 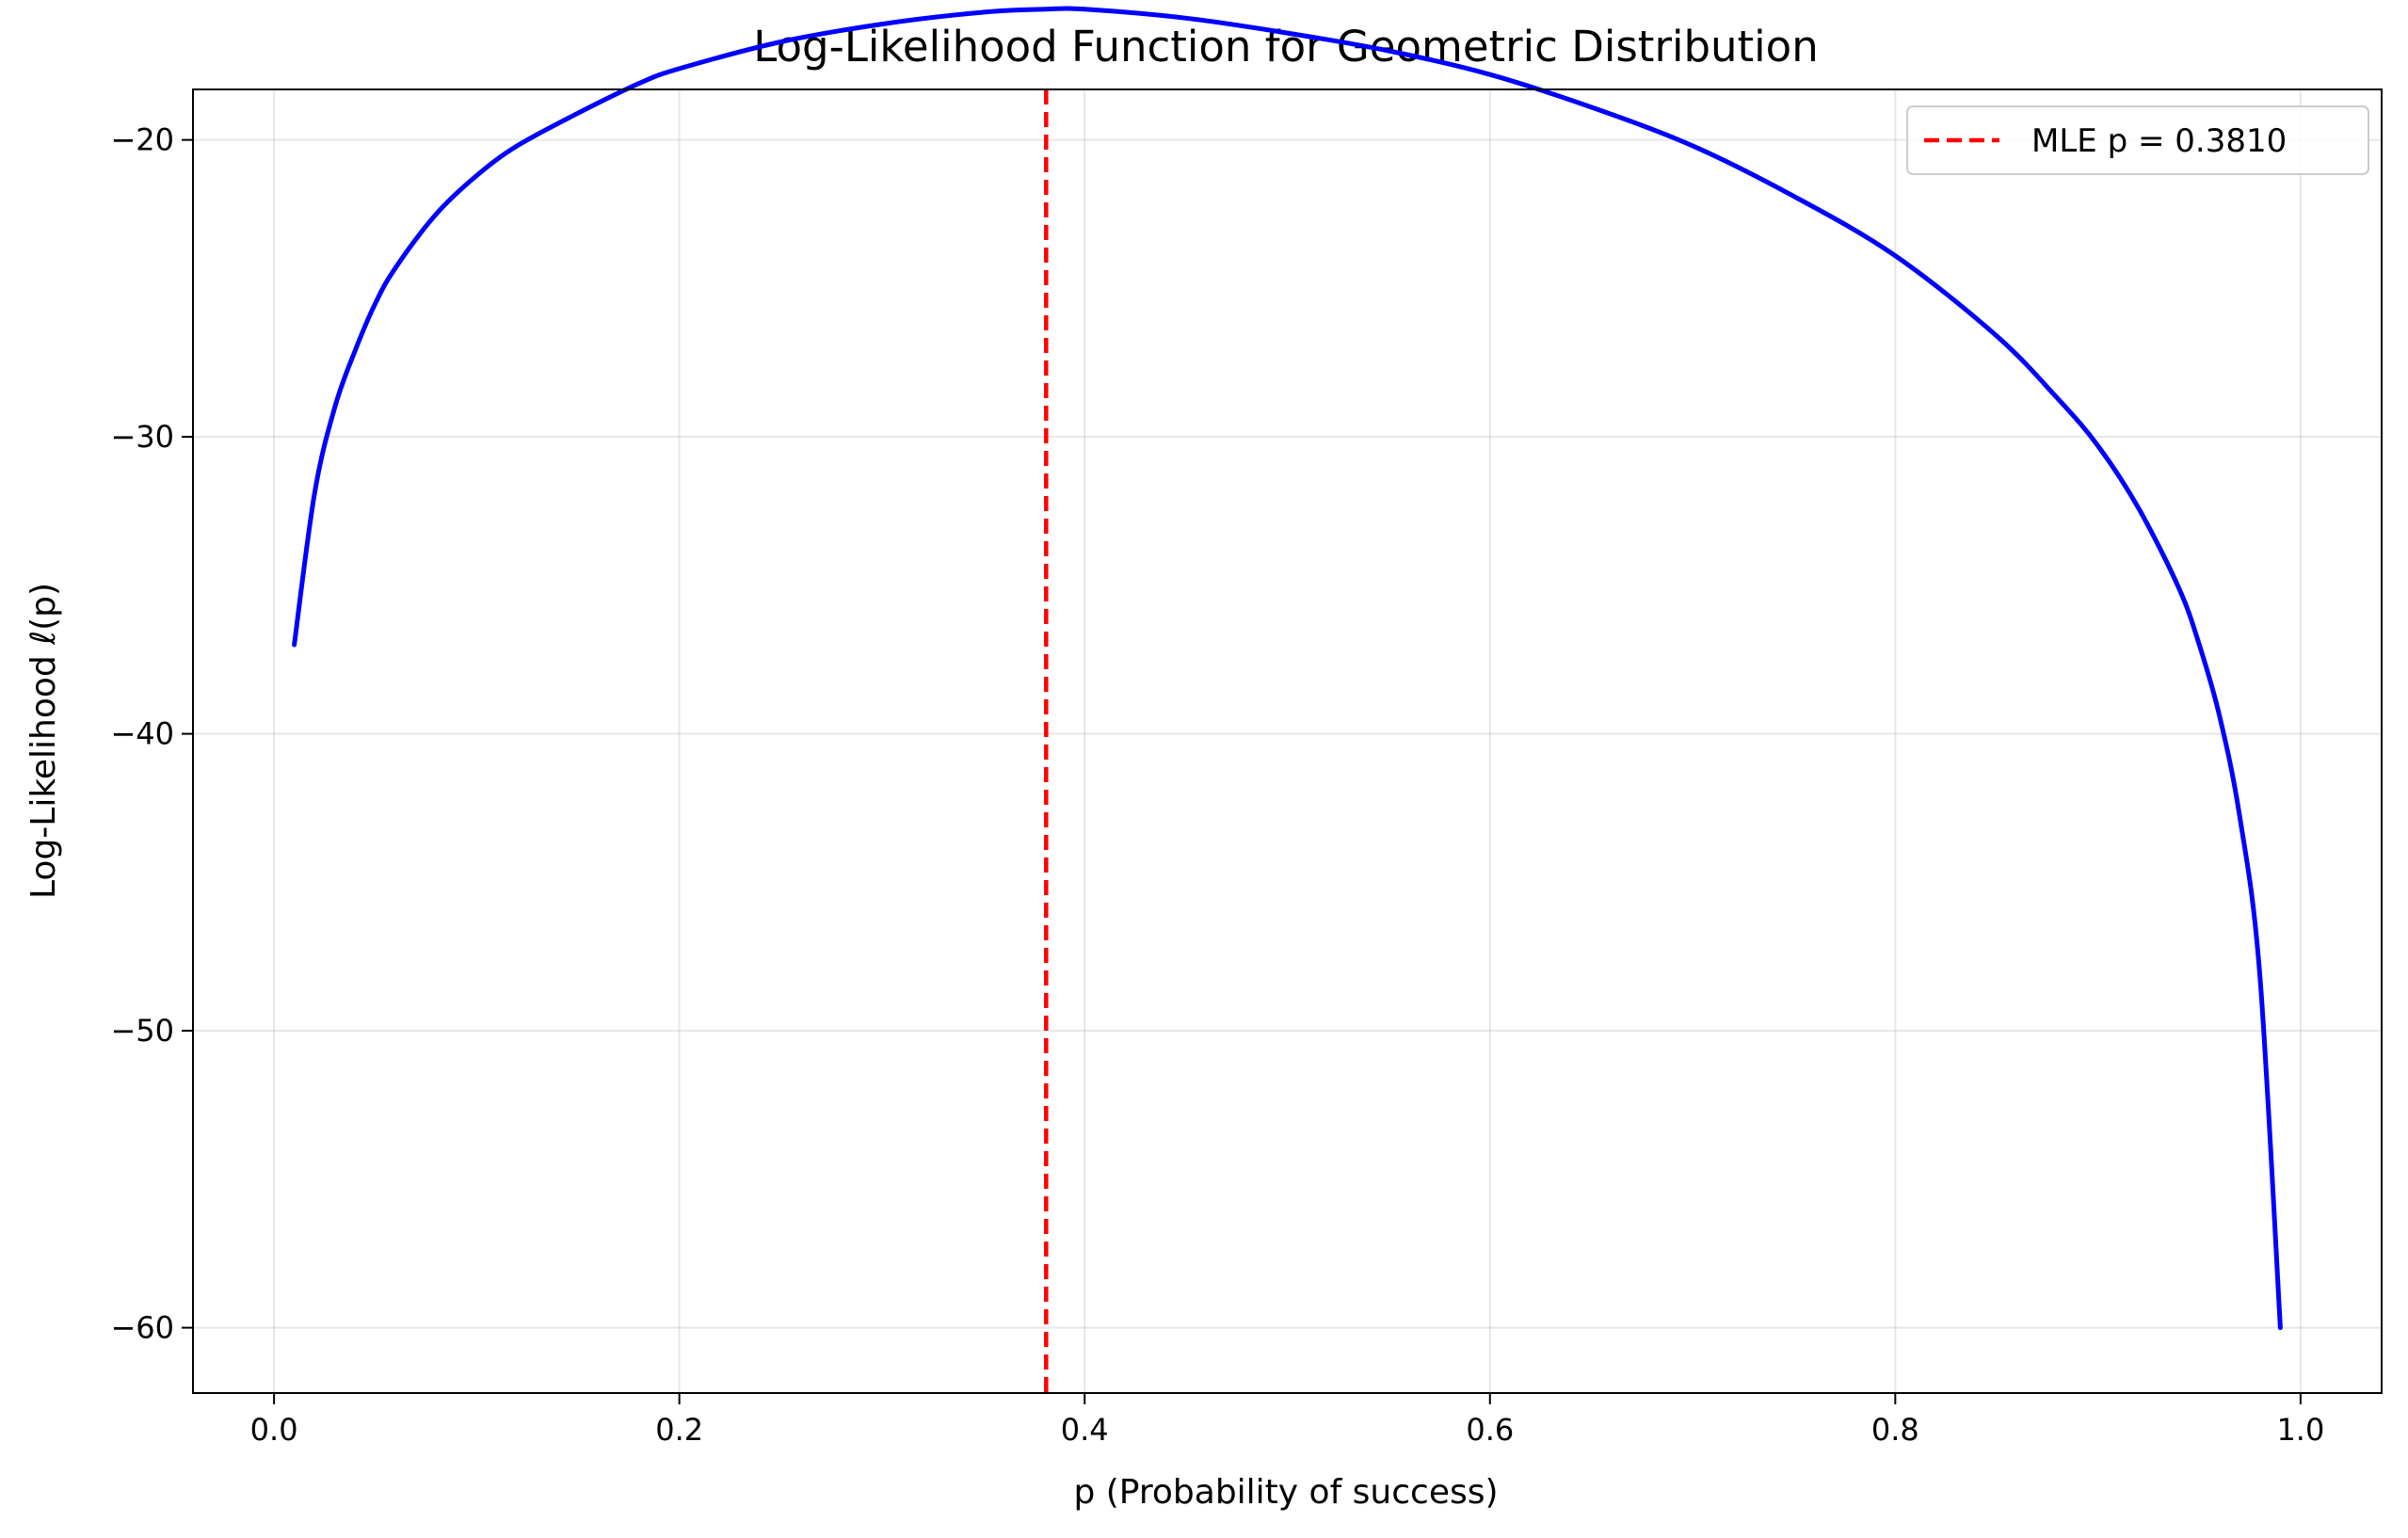 What do you see at coordinates (142, 140) in the screenshot?
I see `y-tick-label: −20` at bounding box center [142, 140].